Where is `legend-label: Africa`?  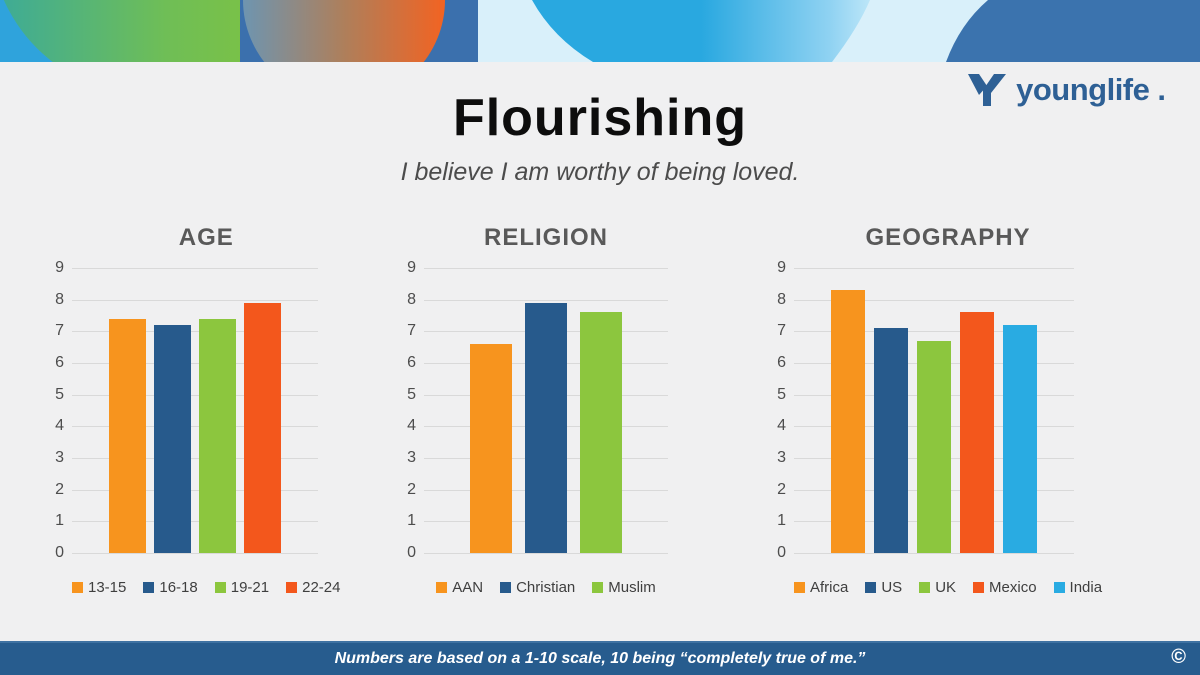
legend-label: Africa is located at coordinates (829, 587).